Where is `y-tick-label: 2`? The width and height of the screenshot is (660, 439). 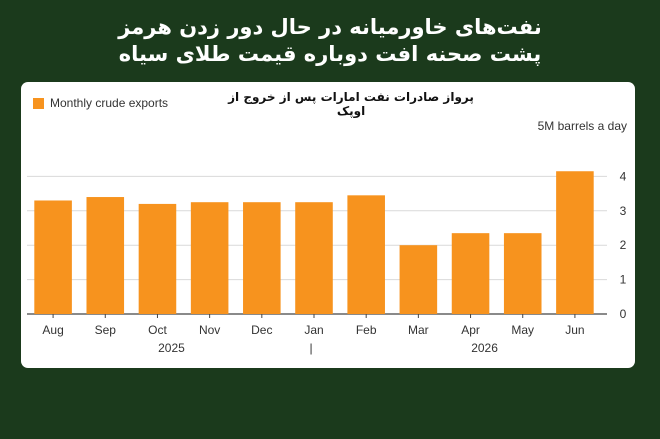 y-tick-label: 2 is located at coordinates (623, 245).